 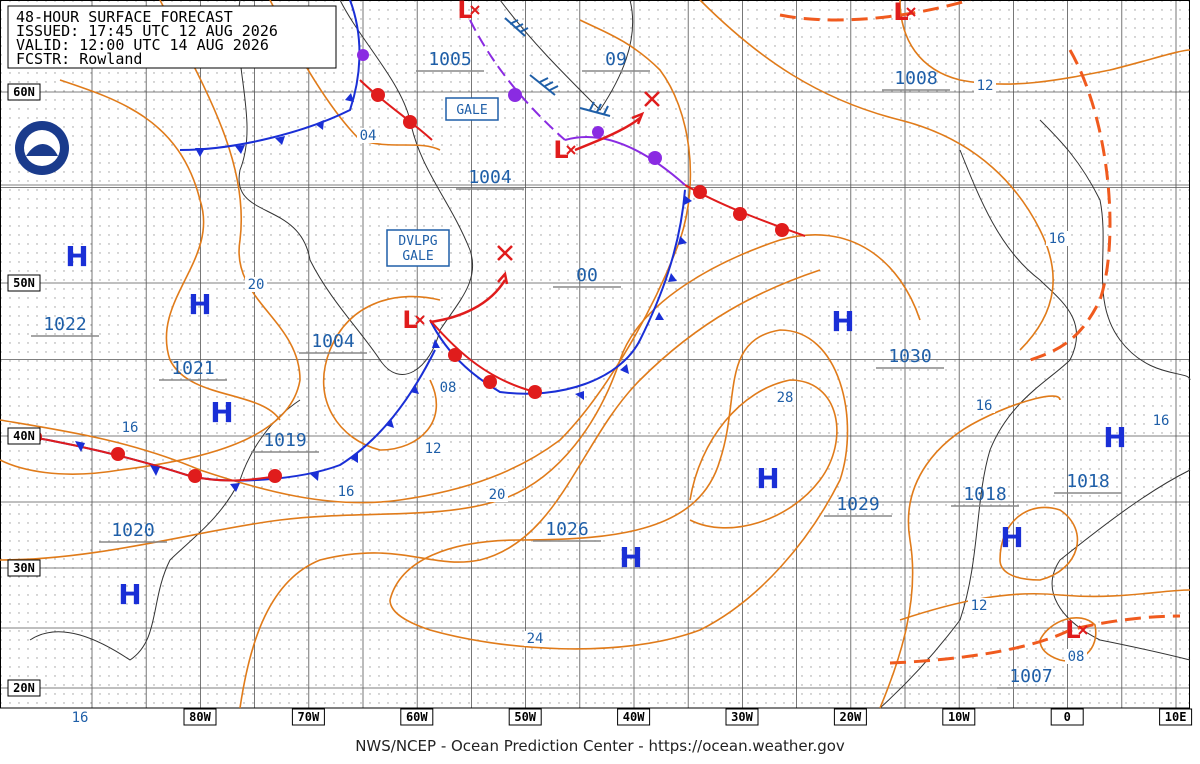 I want to click on lon-label: 80W, so click(x=200, y=717).